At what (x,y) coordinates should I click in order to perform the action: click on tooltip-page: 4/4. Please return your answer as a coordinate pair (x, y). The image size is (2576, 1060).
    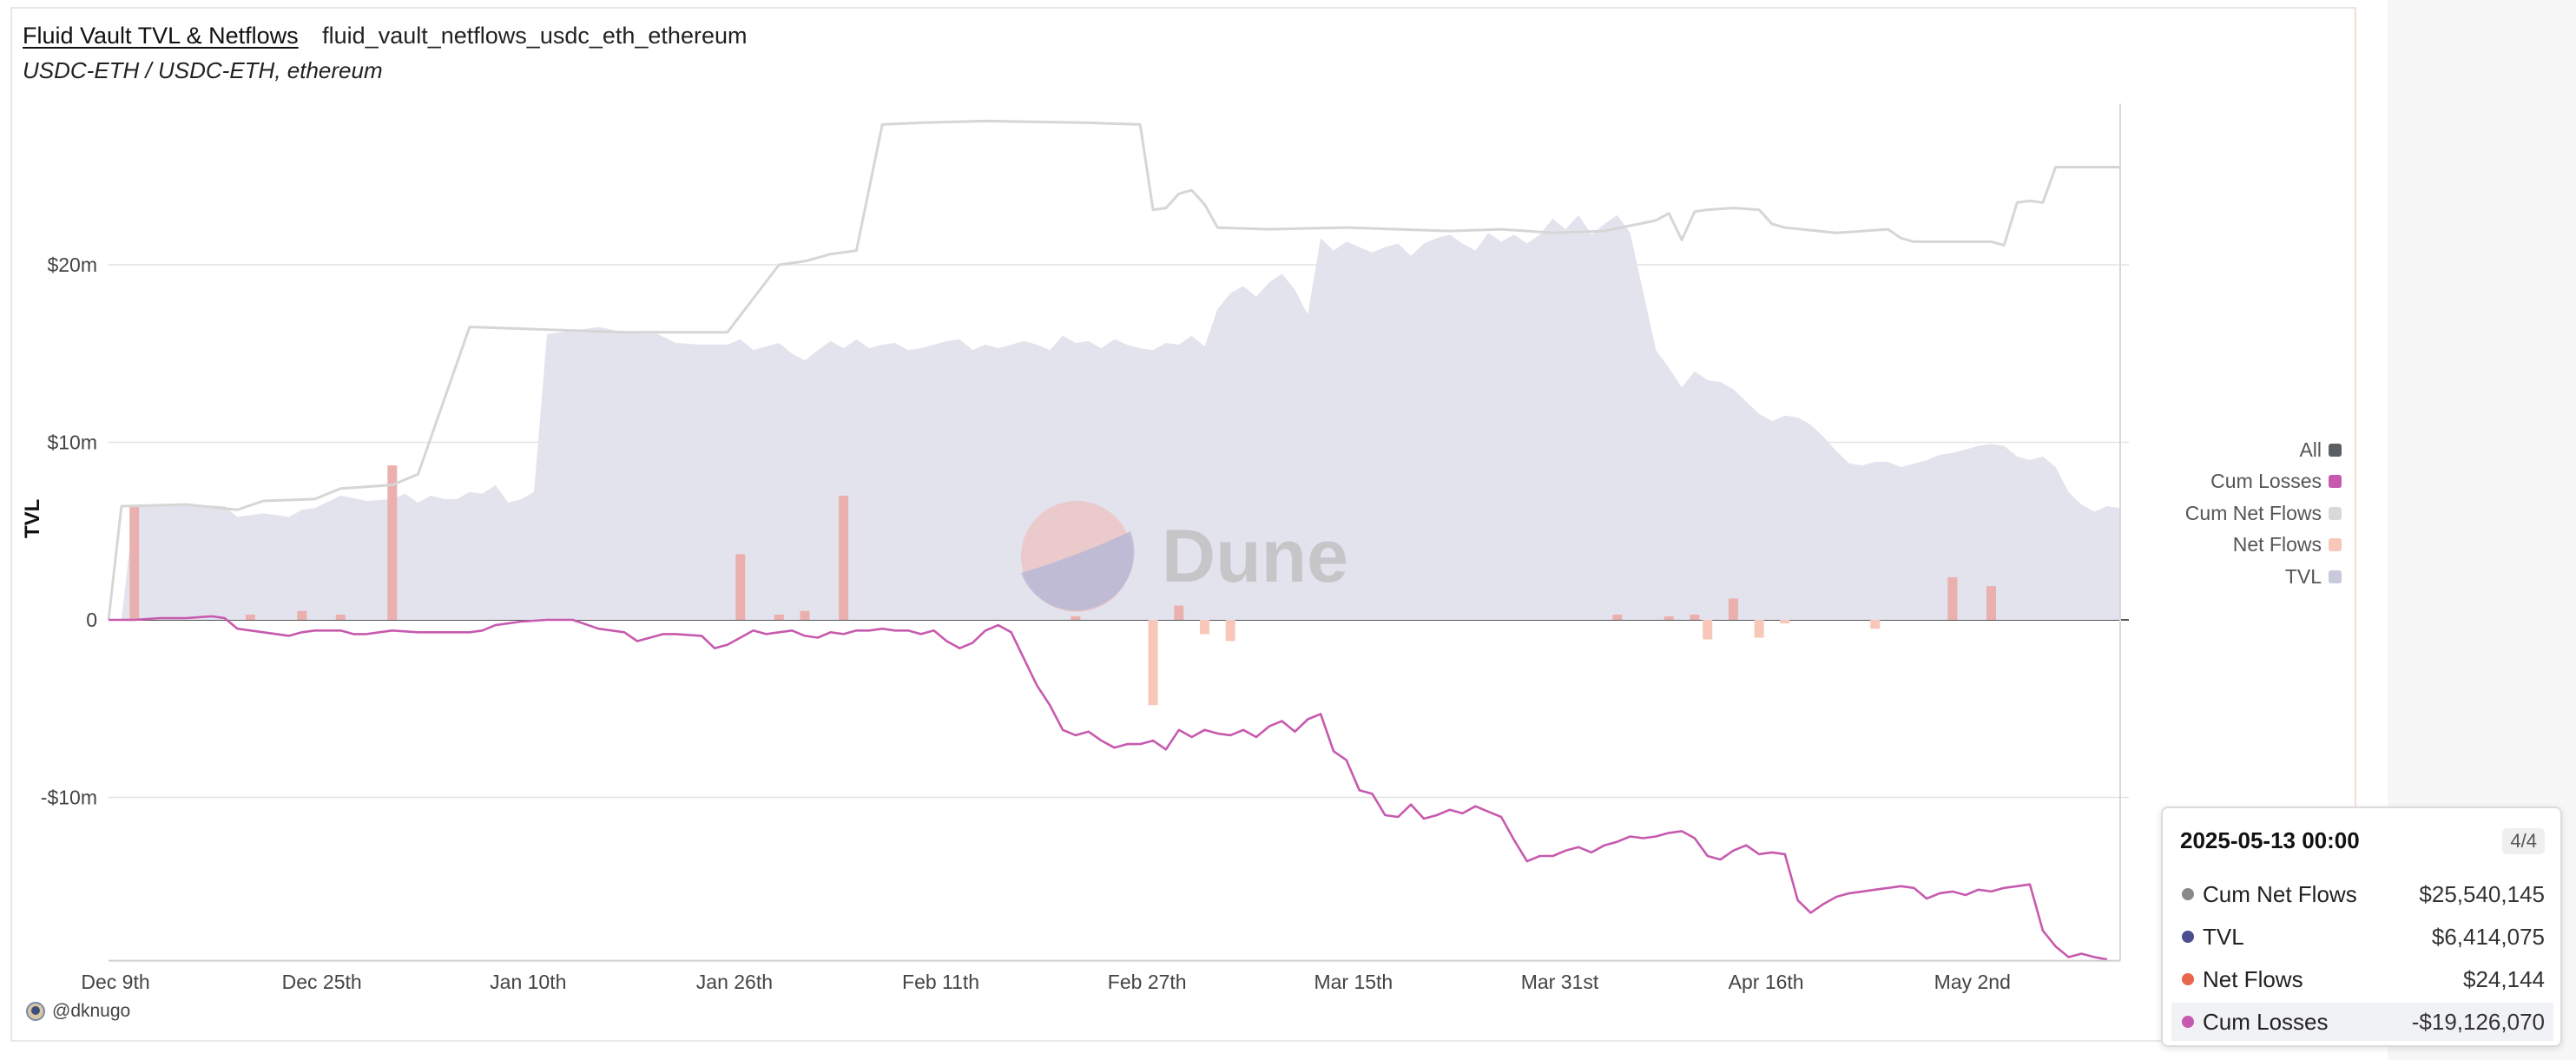
    Looking at the image, I should click on (2523, 840).